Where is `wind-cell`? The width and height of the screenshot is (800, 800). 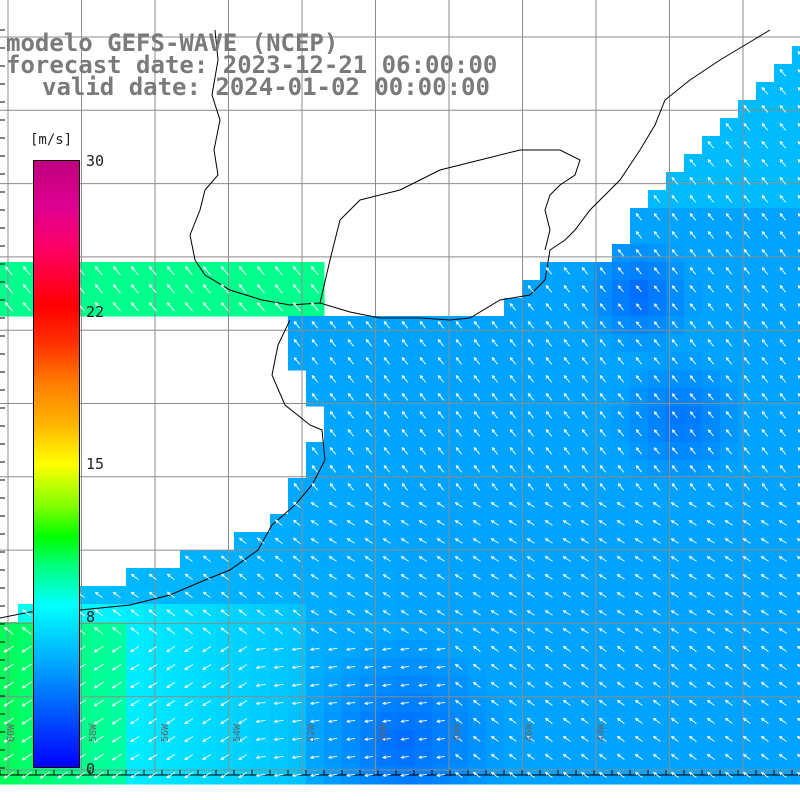 wind-cell is located at coordinates (796, 541).